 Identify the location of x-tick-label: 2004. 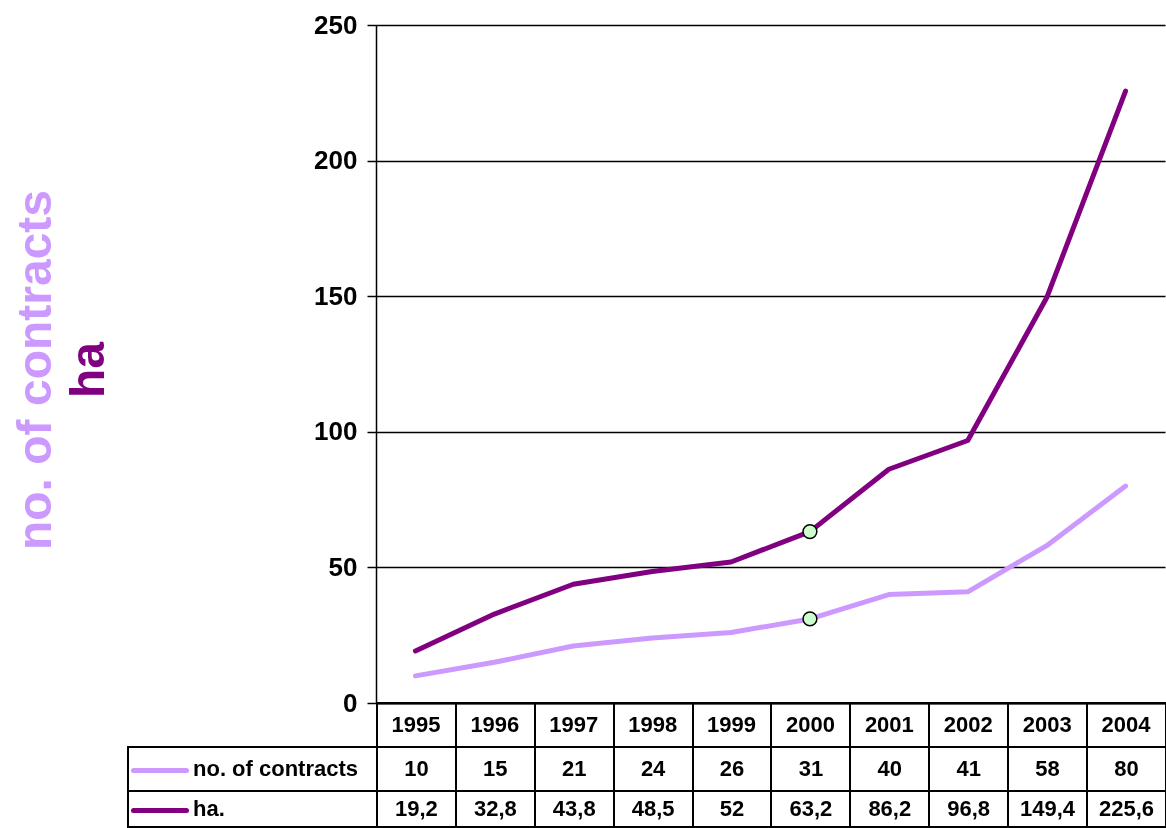
(1126, 724).